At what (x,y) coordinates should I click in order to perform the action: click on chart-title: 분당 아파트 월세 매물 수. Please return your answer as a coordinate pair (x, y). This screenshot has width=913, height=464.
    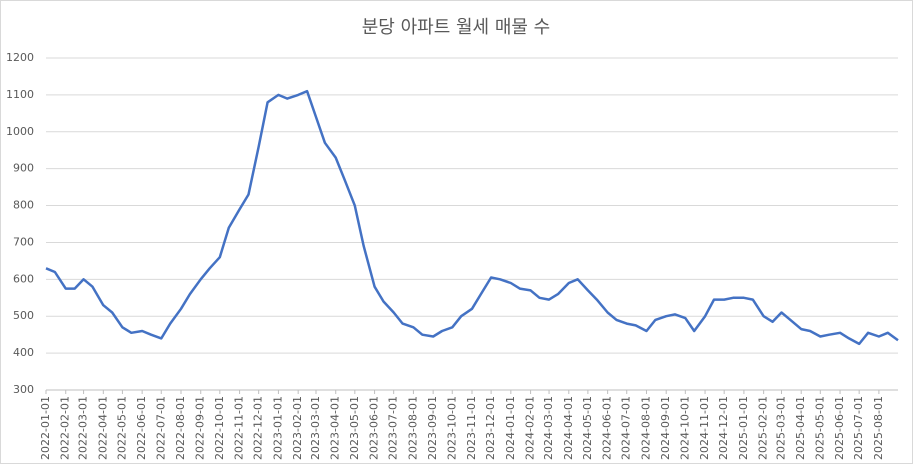
    Looking at the image, I should click on (456, 27).